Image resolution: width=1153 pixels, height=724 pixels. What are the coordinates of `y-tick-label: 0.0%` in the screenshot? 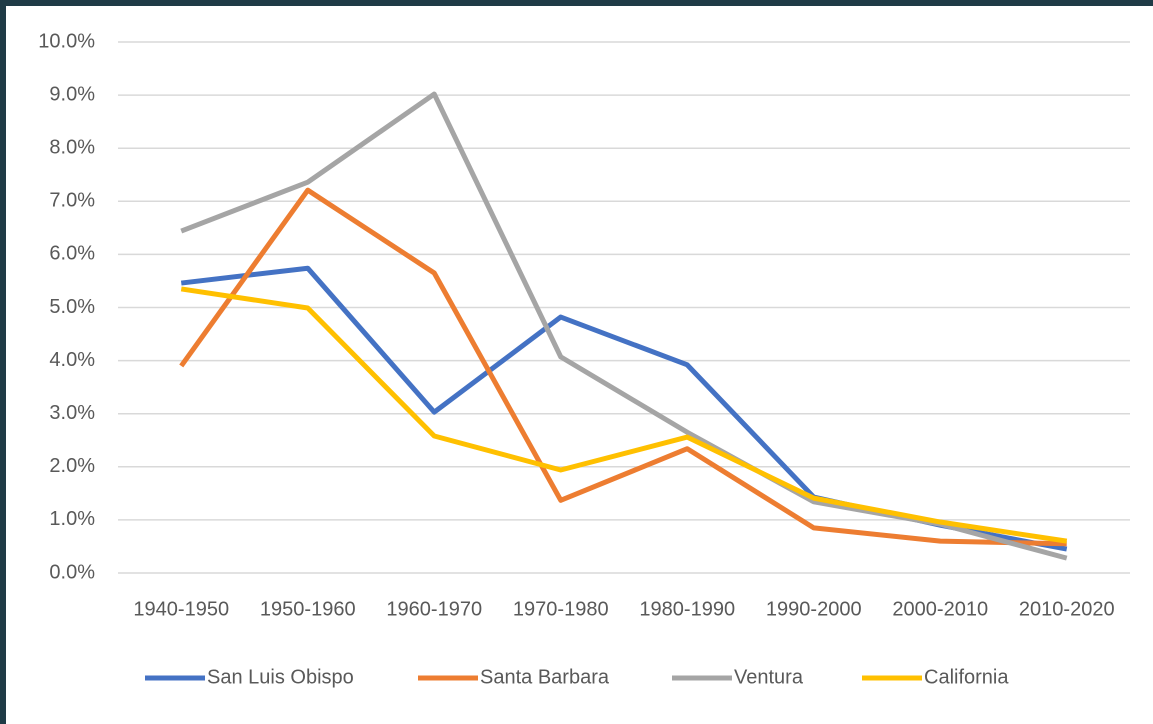 It's located at (72, 572).